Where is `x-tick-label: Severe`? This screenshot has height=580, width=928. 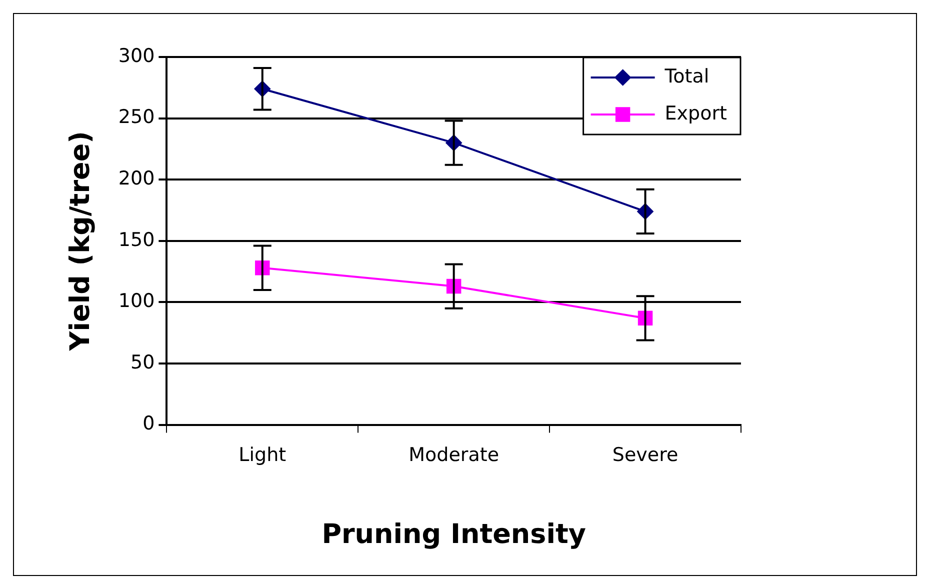
x-tick-label: Severe is located at coordinates (645, 455).